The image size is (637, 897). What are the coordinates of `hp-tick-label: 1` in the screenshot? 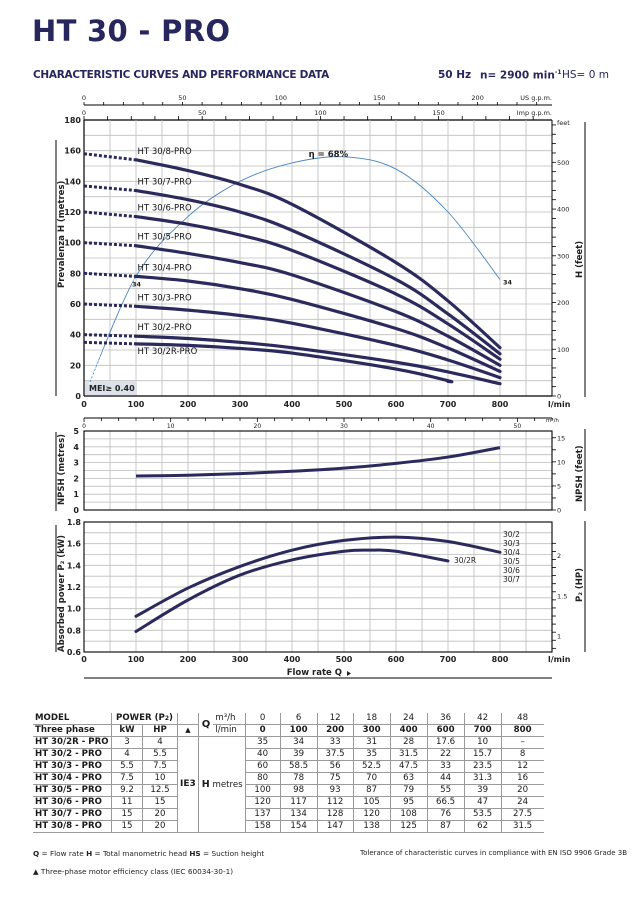 It's located at (559, 637).